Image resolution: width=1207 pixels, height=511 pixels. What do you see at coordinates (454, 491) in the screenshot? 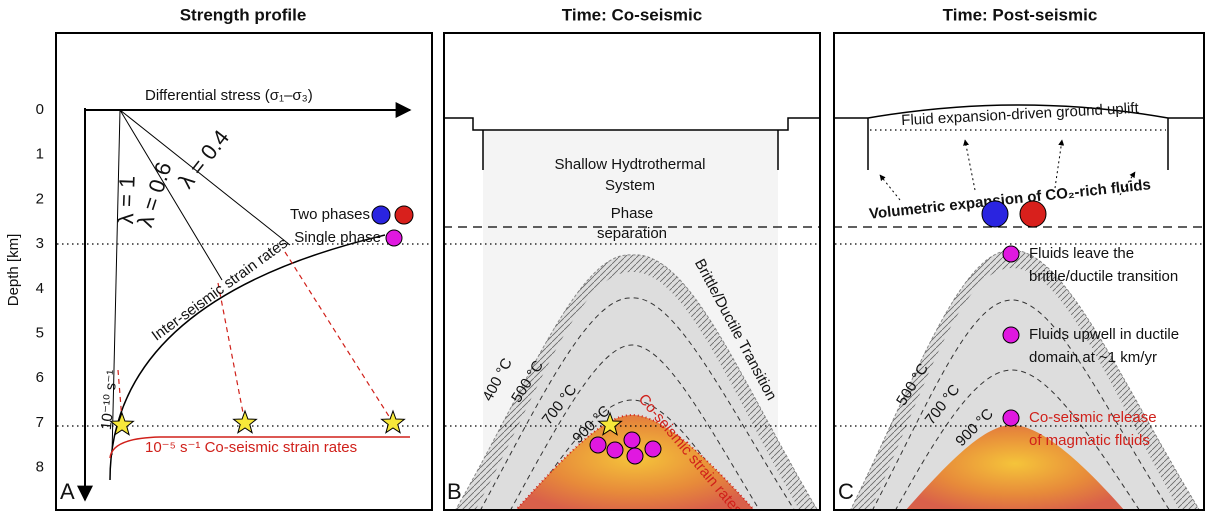
I see `panel-letter: B` at bounding box center [454, 491].